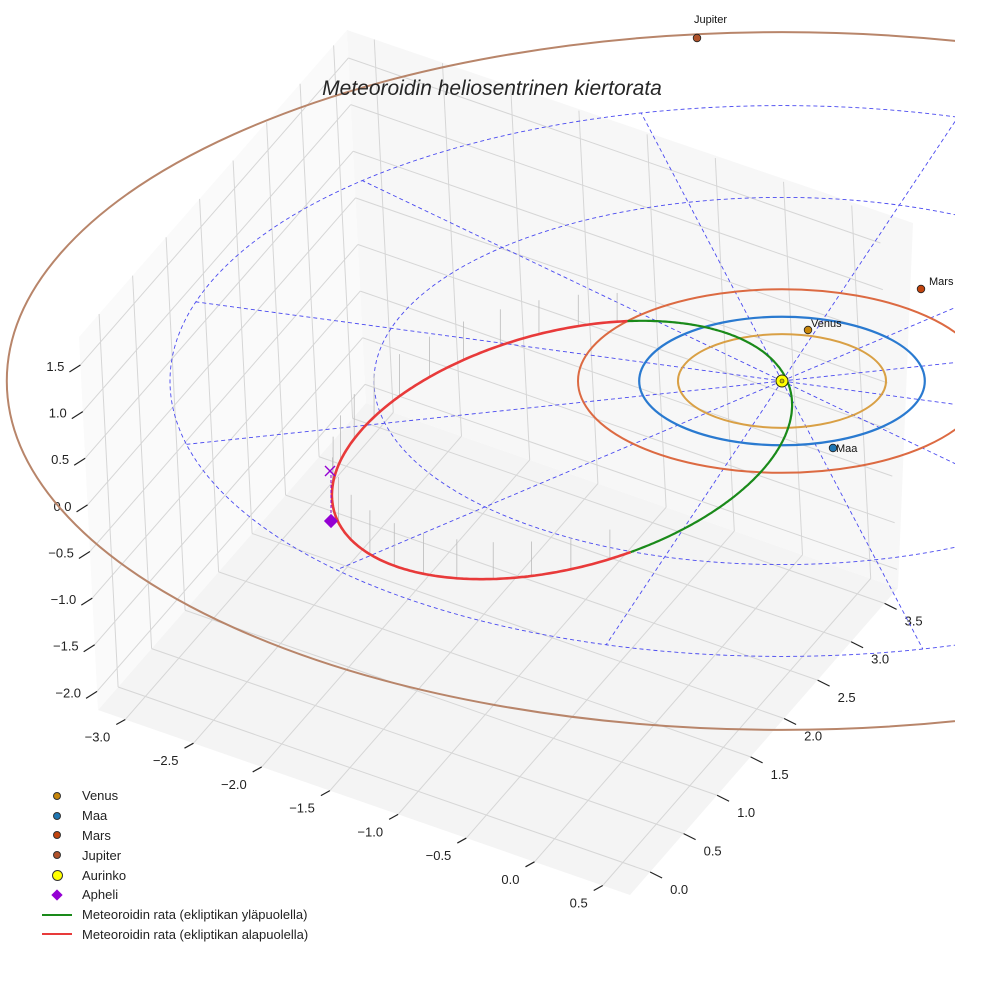 This screenshot has height=984, width=984. Describe the element at coordinates (880, 659) in the screenshot. I see `tick-label-y: 3.0` at that location.